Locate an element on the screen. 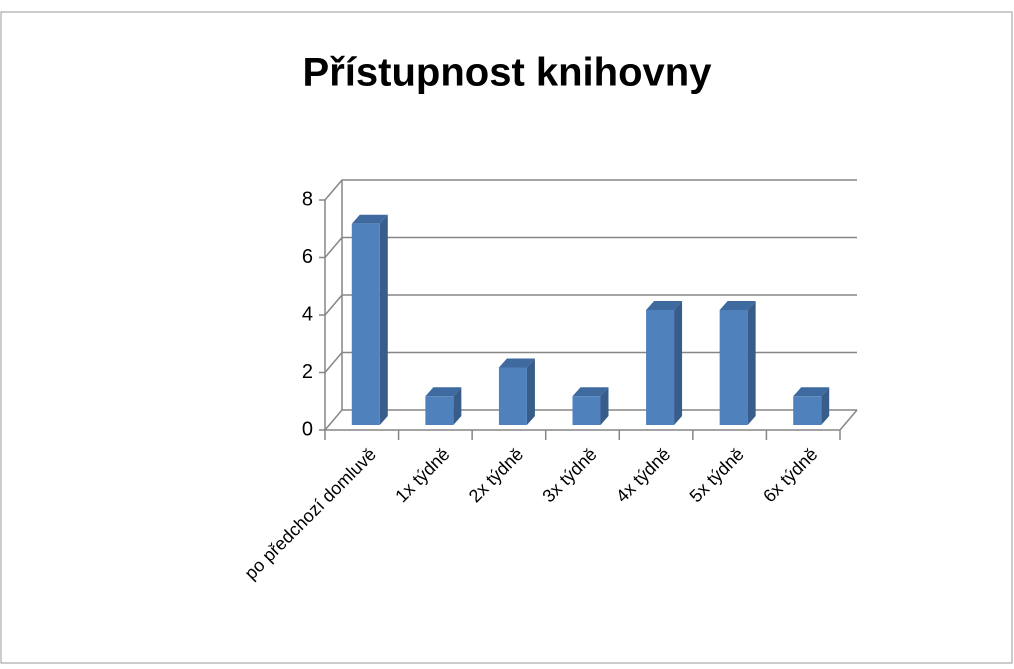 The image size is (1014, 669). y-tick-label: 4 is located at coordinates (307, 314).